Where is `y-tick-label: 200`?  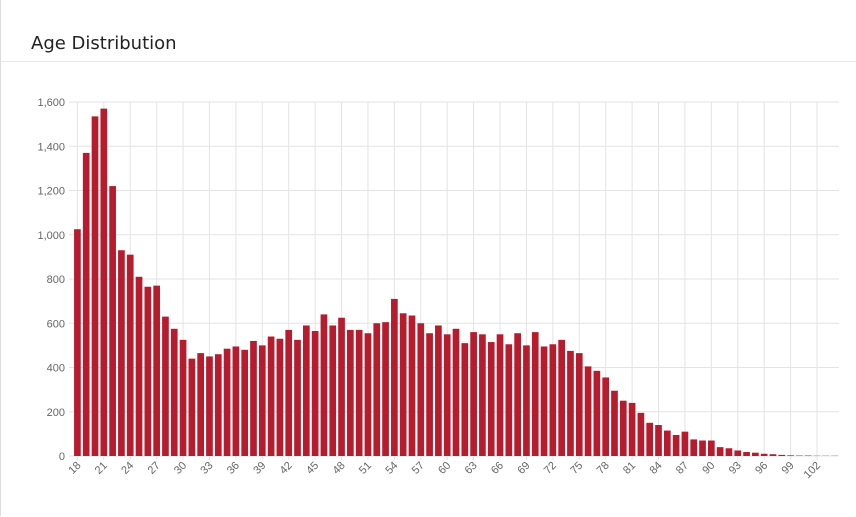 y-tick-label: 200 is located at coordinates (56, 413).